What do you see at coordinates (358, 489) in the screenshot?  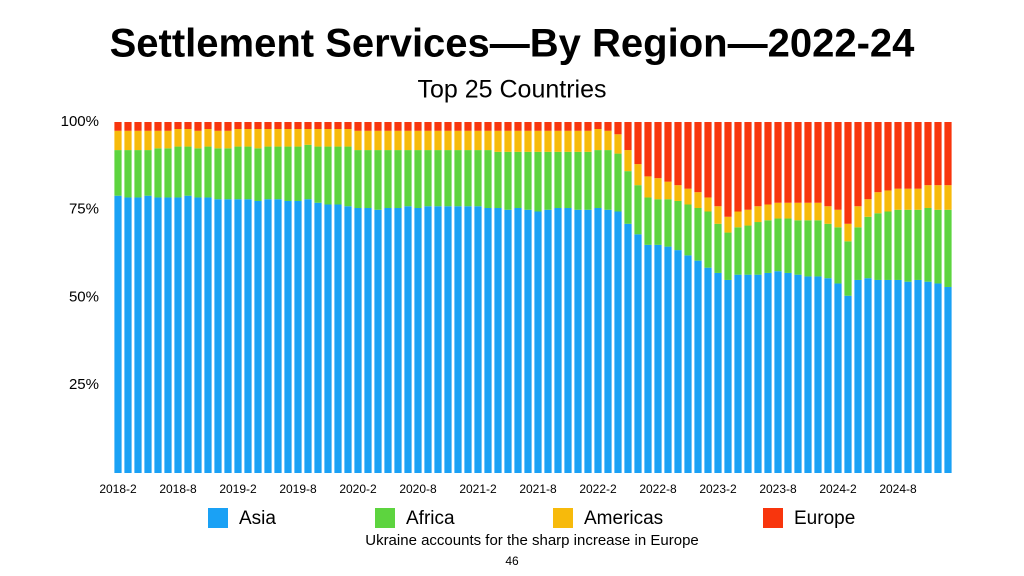 I see `x-tick-label: 2020-2` at bounding box center [358, 489].